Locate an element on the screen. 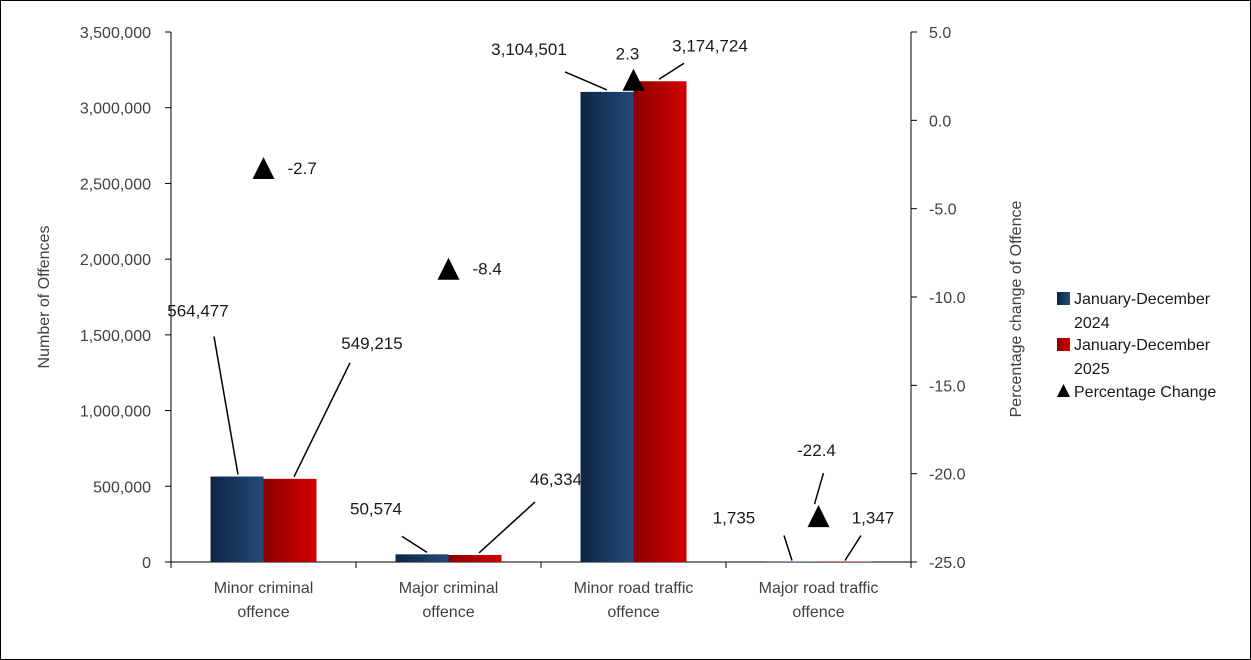 Image resolution: width=1251 pixels, height=660 pixels. y-tick-label: 2,500,000 is located at coordinates (115, 184).